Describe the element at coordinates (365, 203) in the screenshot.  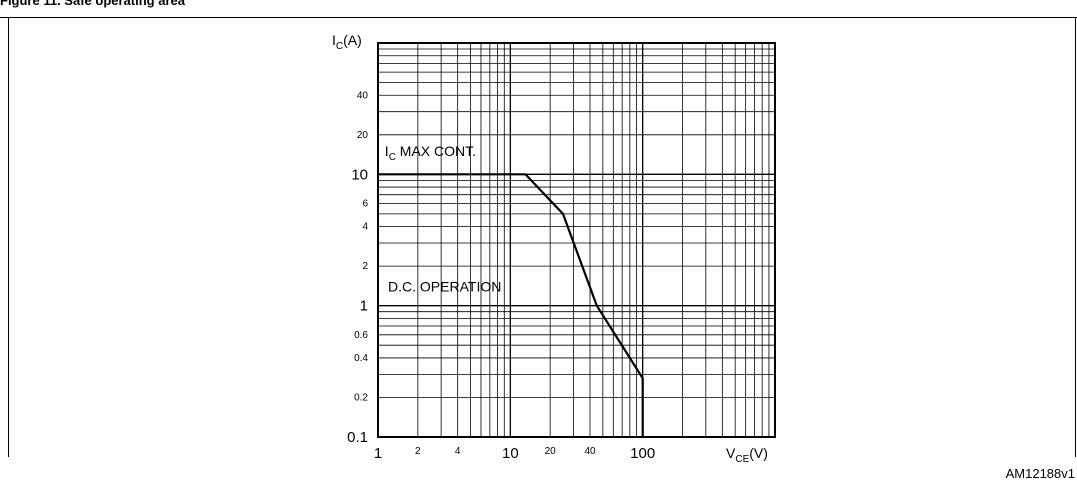
I see `y-tick-label: 6` at that location.